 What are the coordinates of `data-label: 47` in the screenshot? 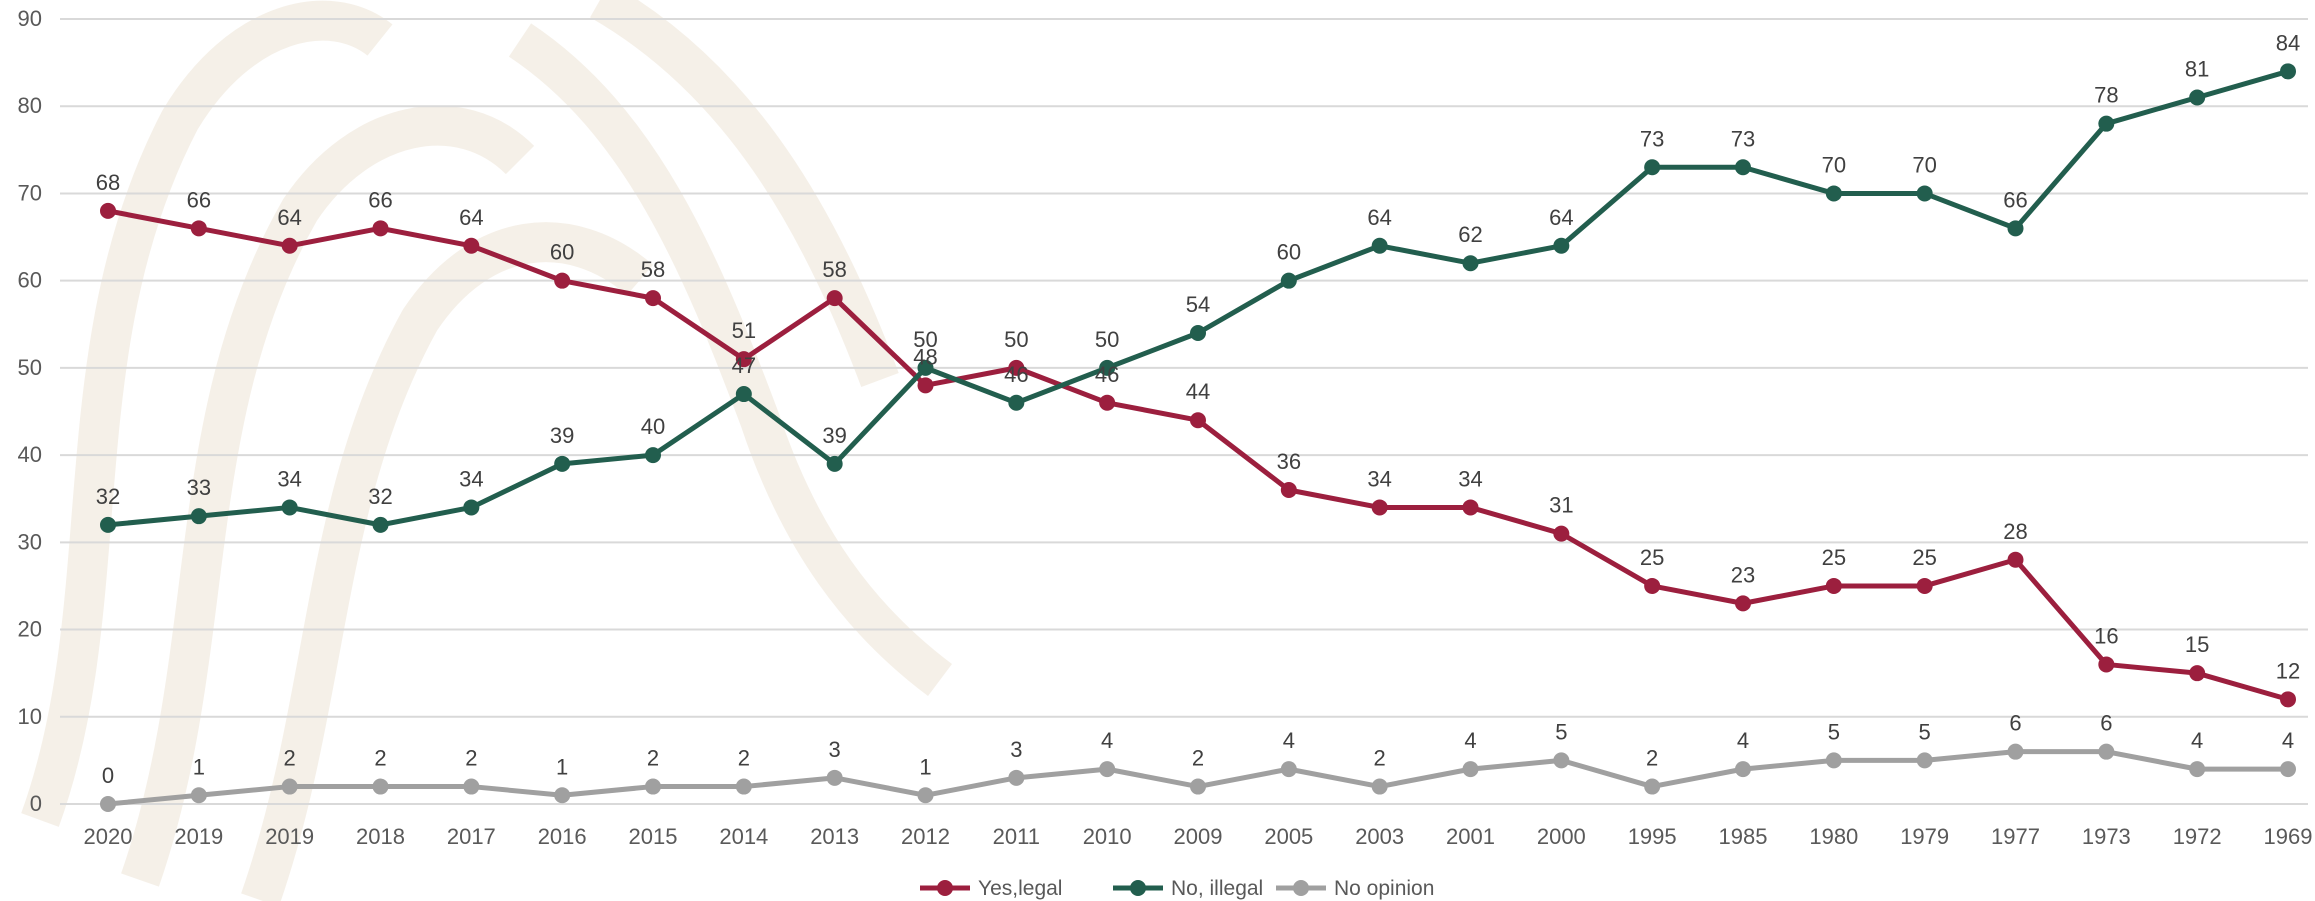 It's located at (744, 365).